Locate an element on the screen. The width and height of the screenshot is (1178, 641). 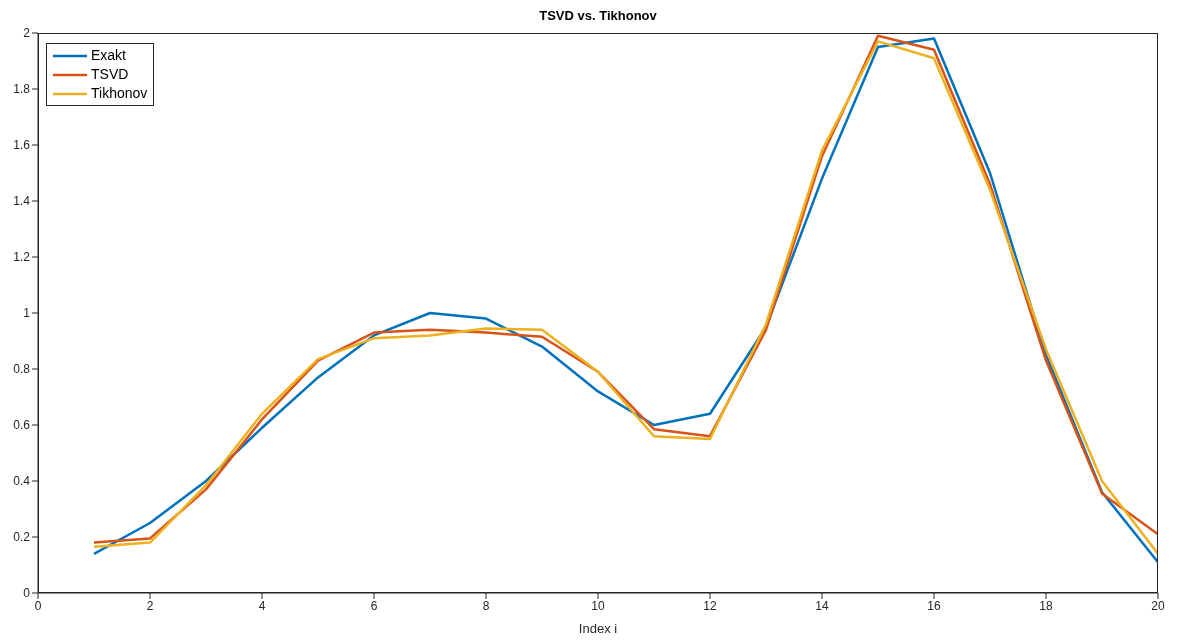
x-tick-label: 16 is located at coordinates (934, 605).